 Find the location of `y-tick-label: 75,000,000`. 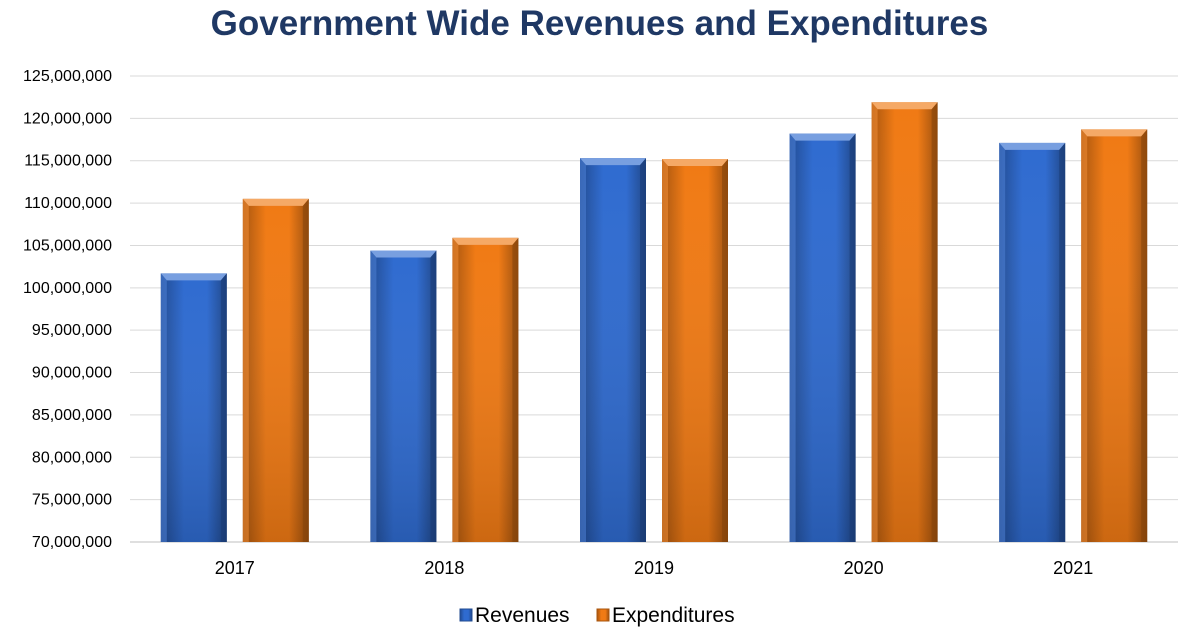

y-tick-label: 75,000,000 is located at coordinates (72, 500).